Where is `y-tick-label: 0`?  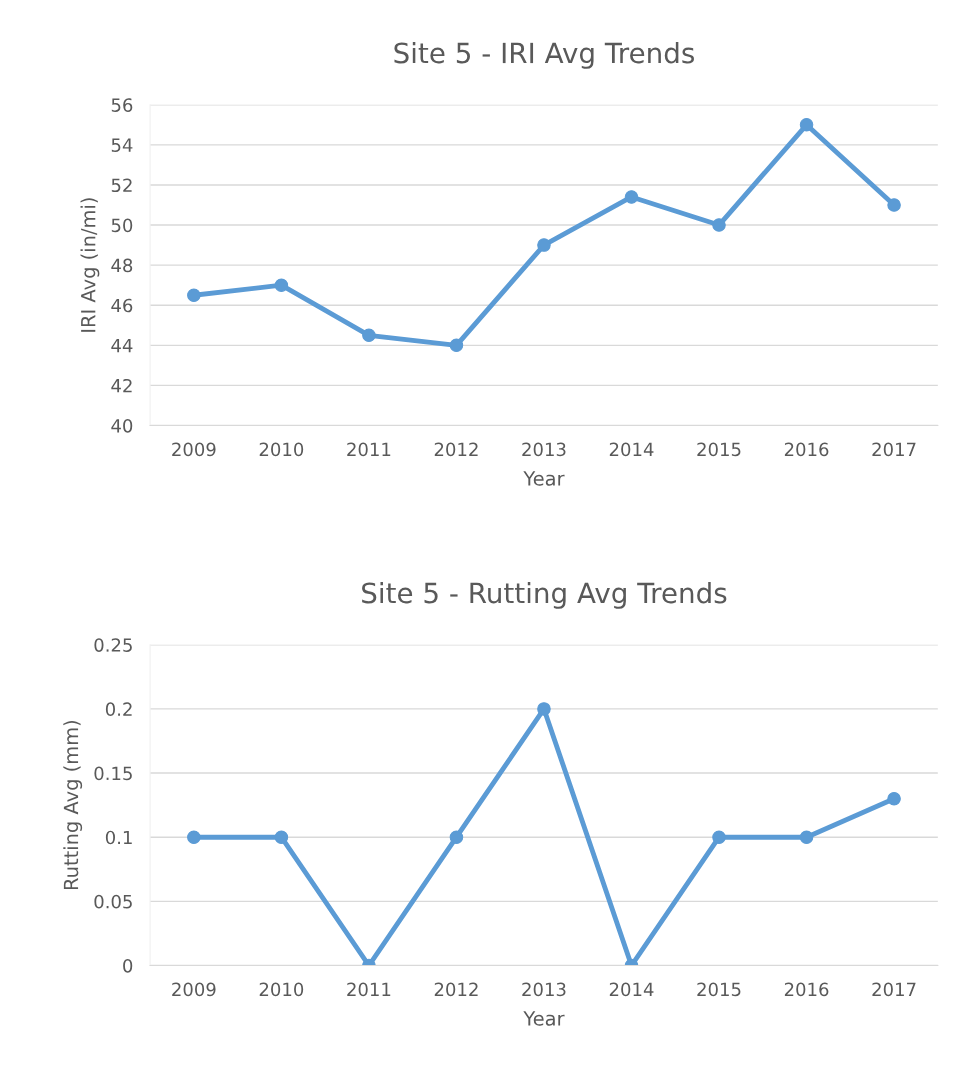
y-tick-label: 0 is located at coordinates (128, 965).